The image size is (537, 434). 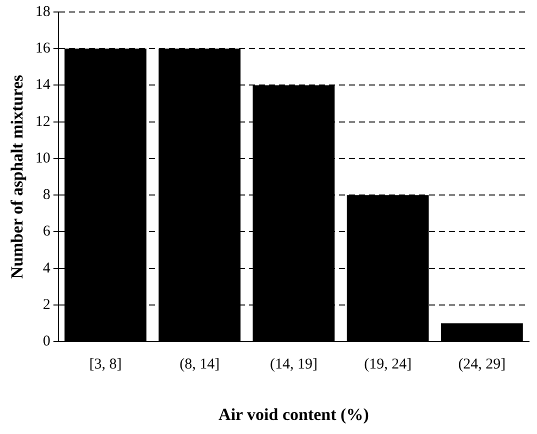 What do you see at coordinates (17, 176) in the screenshot?
I see `y-axis-title: Number of asphalt mixtures` at bounding box center [17, 176].